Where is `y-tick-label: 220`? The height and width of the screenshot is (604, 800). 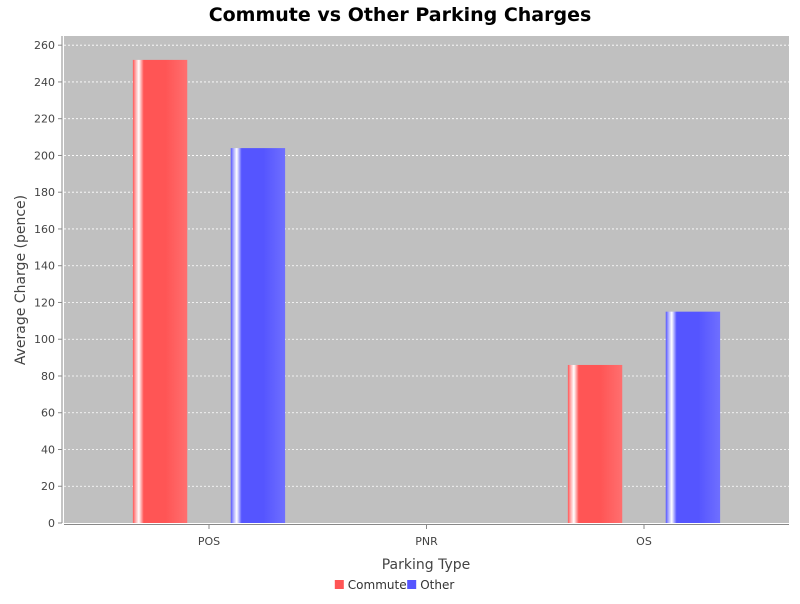
y-tick-label: 220 is located at coordinates (44, 119).